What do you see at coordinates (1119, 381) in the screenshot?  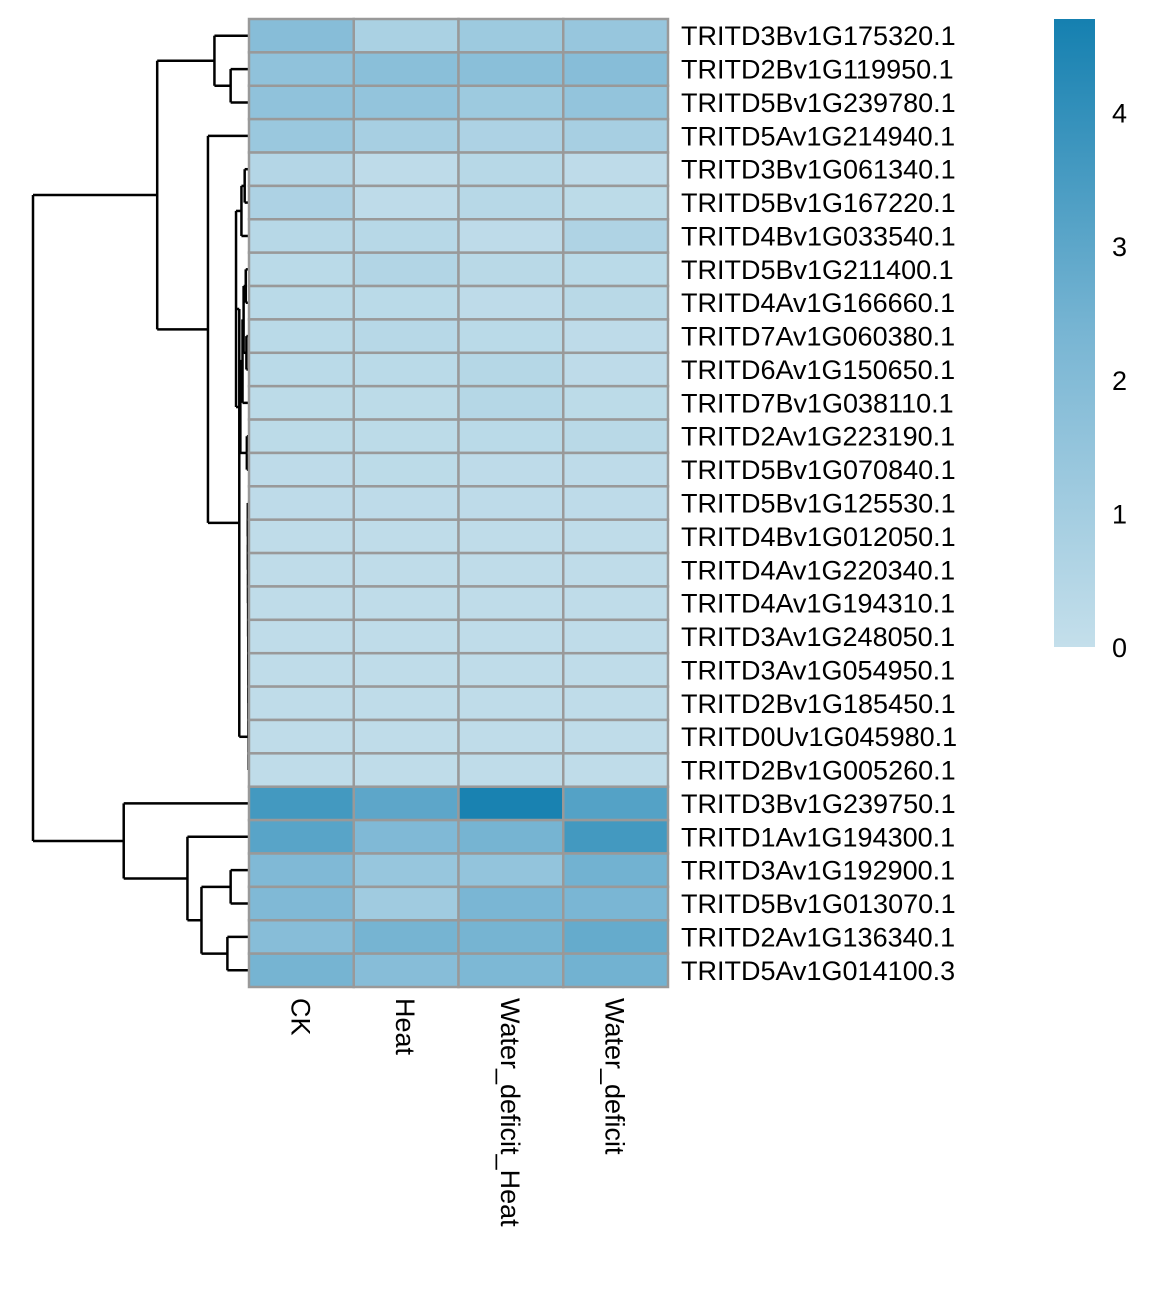 I see `legend-ticks: 0 1 2 3 4` at bounding box center [1119, 381].